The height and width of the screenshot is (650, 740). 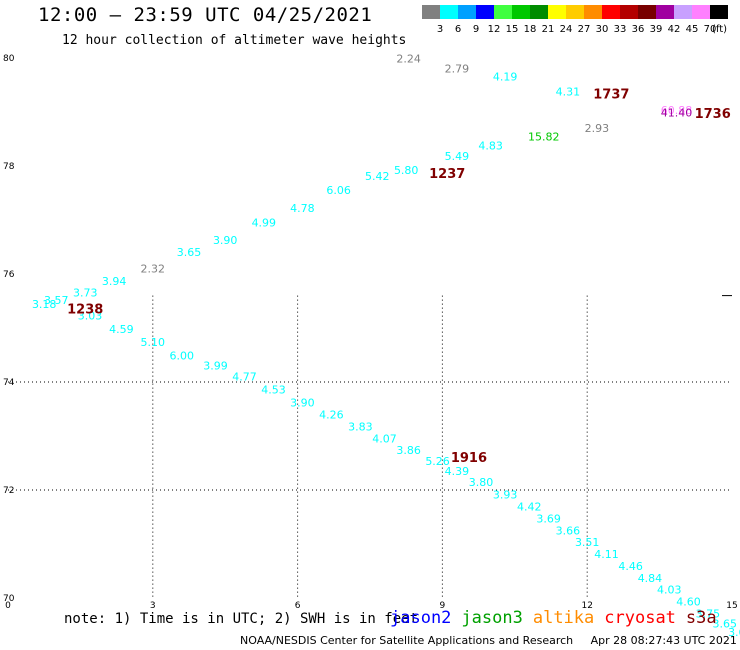 What do you see at coordinates (587, 542) in the screenshot?
I see `wave-height-label: 3.51` at bounding box center [587, 542].